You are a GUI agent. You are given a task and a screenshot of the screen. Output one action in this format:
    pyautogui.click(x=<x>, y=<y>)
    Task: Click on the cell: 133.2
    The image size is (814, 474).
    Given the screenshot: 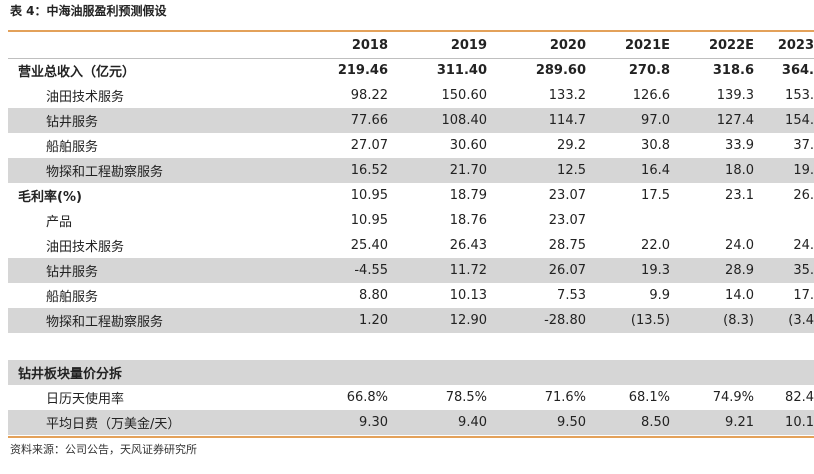 What is the action you would take?
    pyautogui.click(x=567, y=95)
    